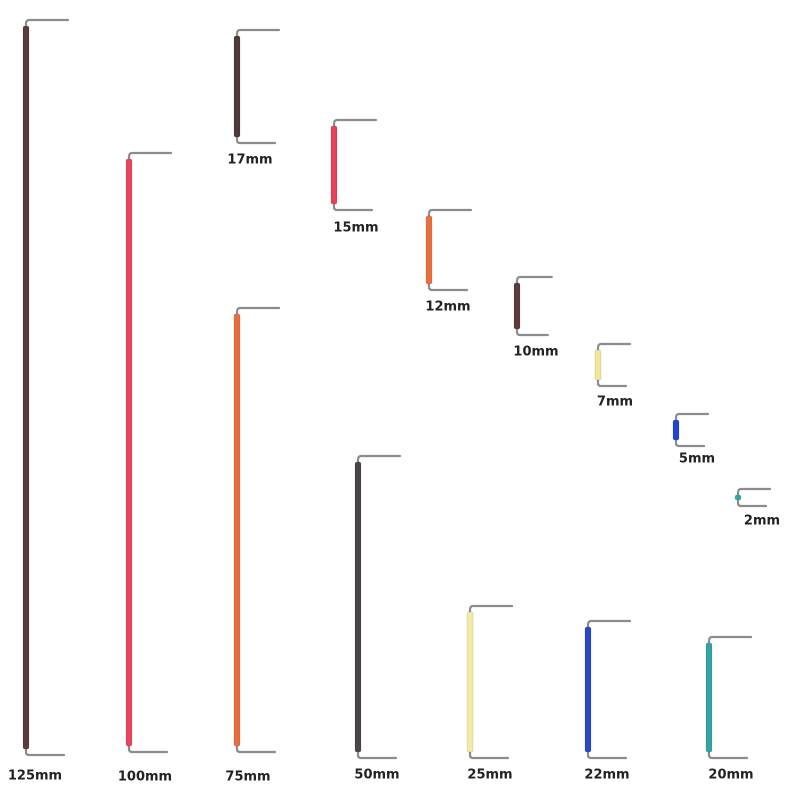  Describe the element at coordinates (355, 228) in the screenshot. I see `wire-label: 15mm` at that location.